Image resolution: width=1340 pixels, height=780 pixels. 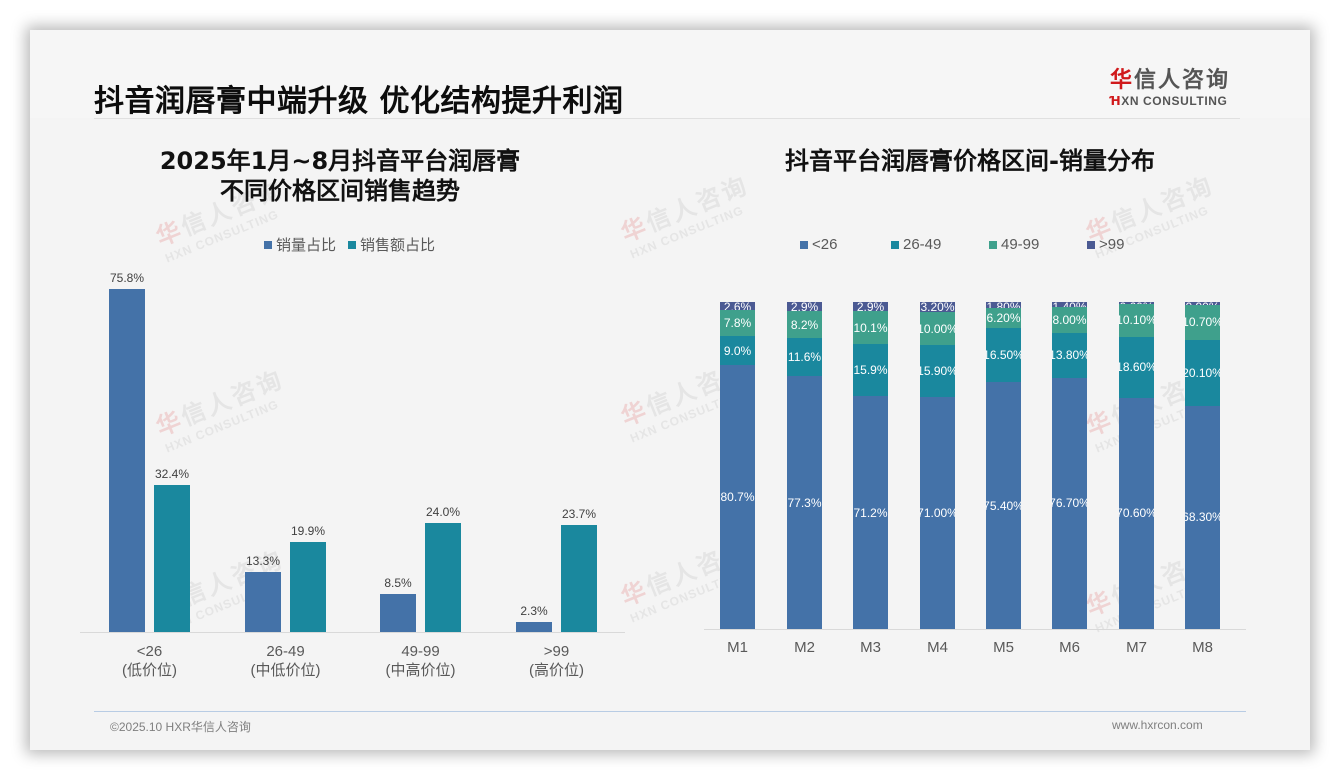 I want to click on bar-segment-lt26: 77.3%, so click(x=804, y=502).